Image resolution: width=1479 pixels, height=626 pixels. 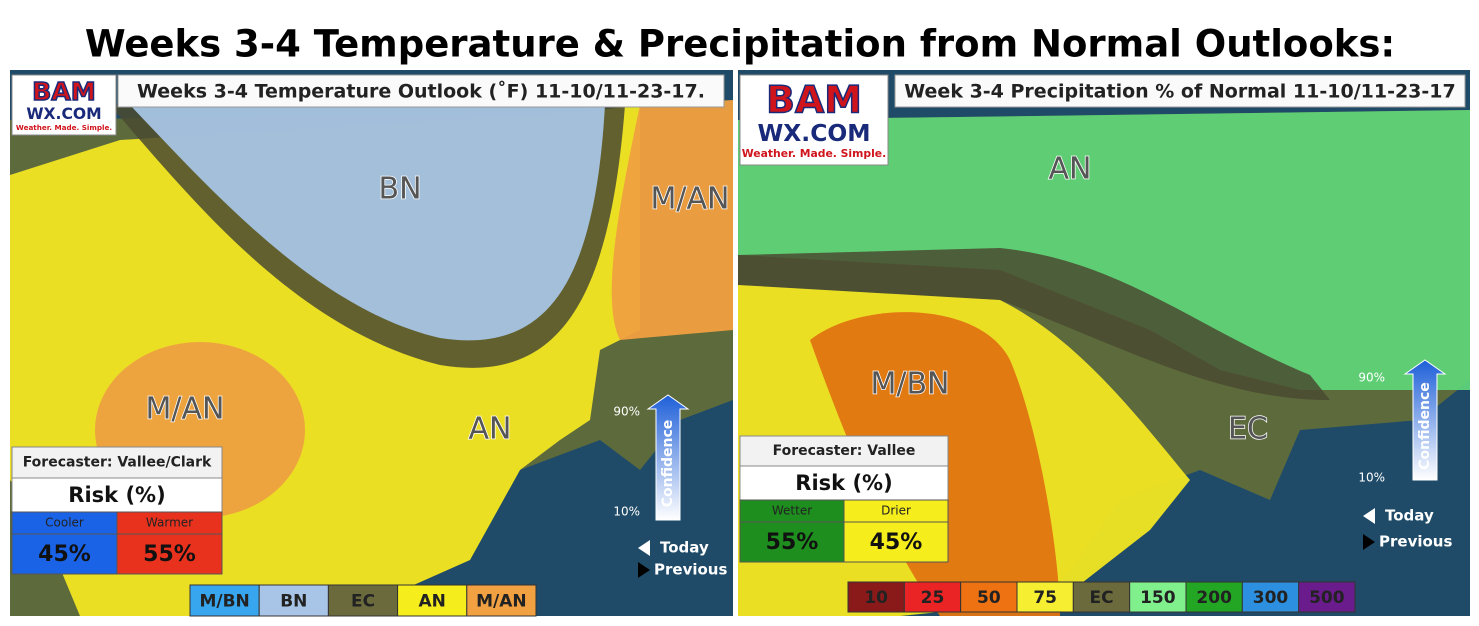 I want to click on legend-label: 200, so click(x=1214, y=598).